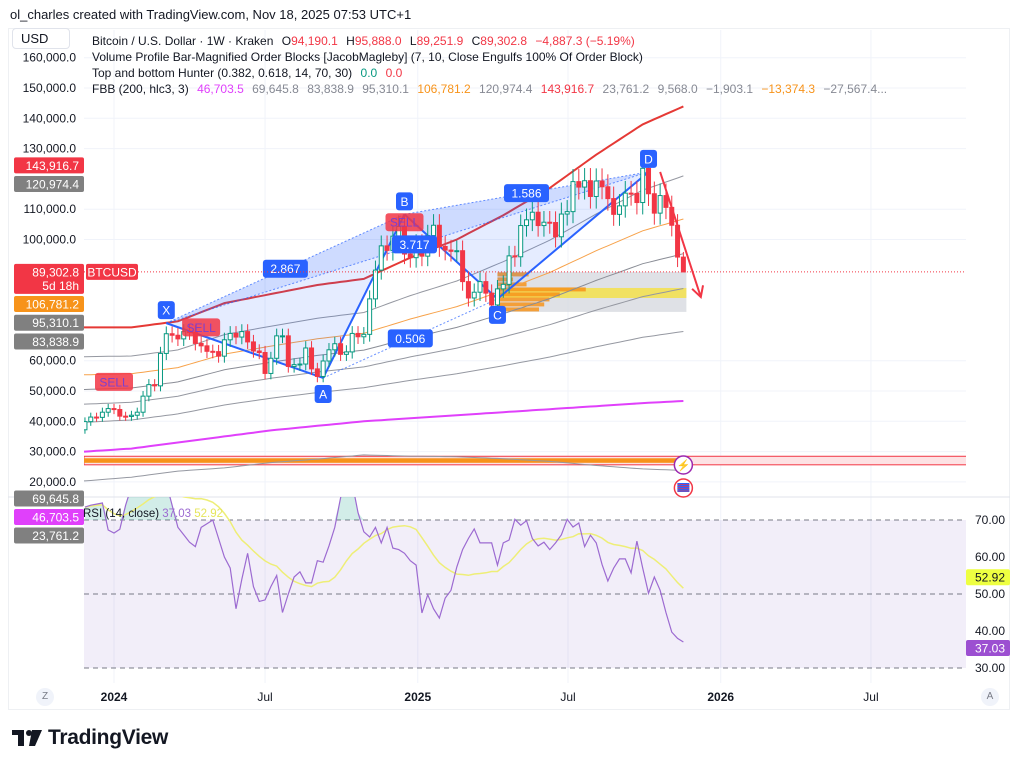 This screenshot has height=766, width=1024. I want to click on pattern-dotted-line, so click(526, 193).